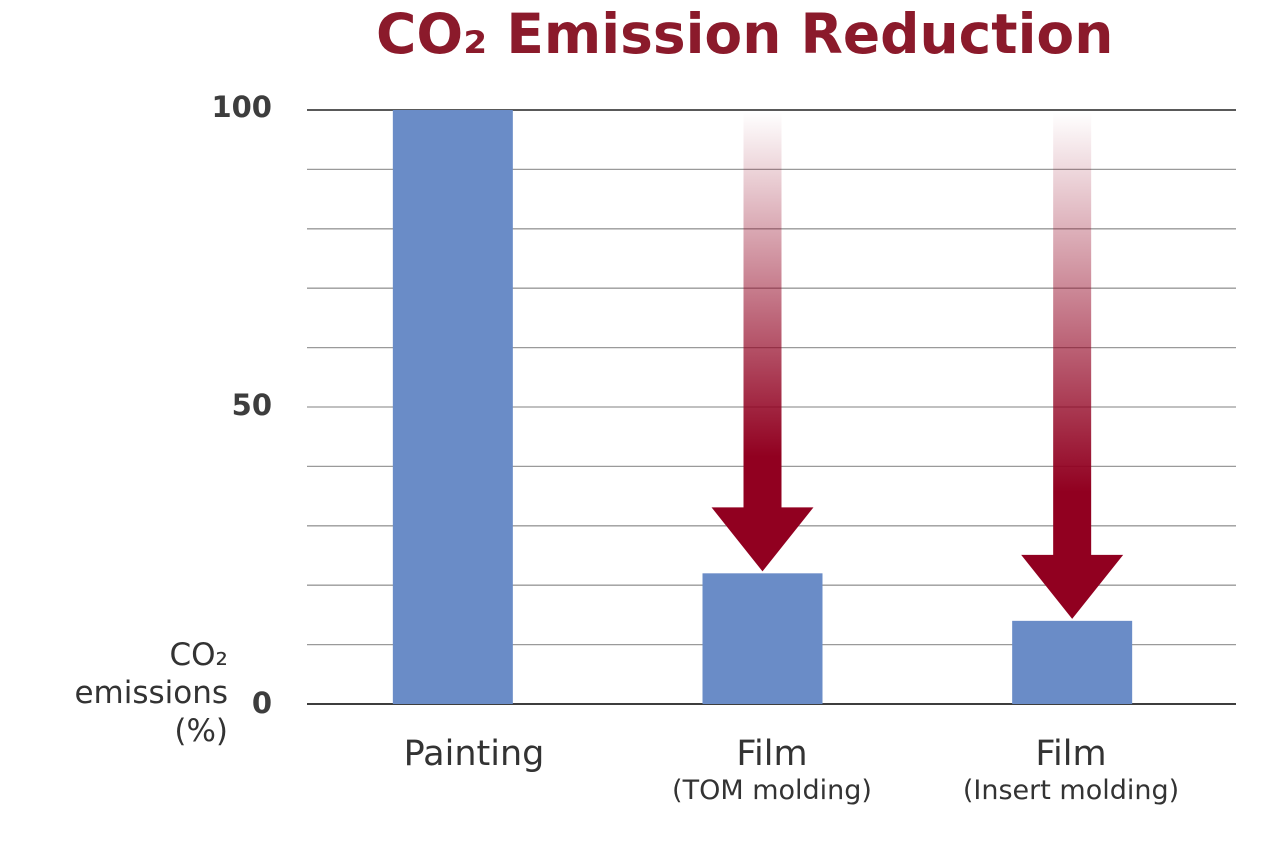 This screenshot has height=850, width=1282. I want to click on category-sublabel: (Insert molding), so click(1071, 790).